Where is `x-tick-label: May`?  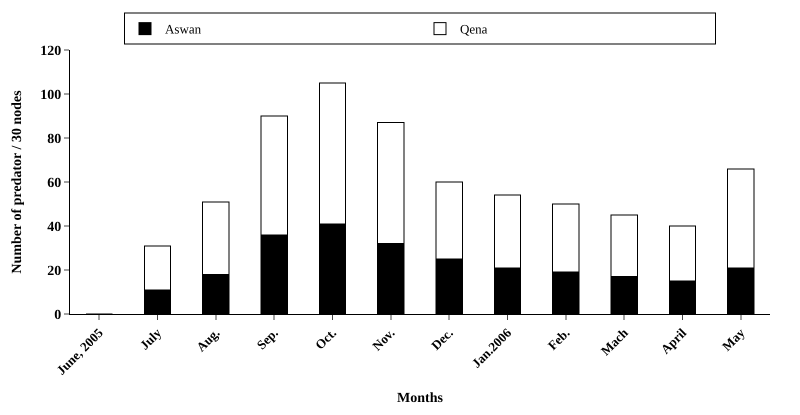 x-tick-label: May is located at coordinates (733, 339).